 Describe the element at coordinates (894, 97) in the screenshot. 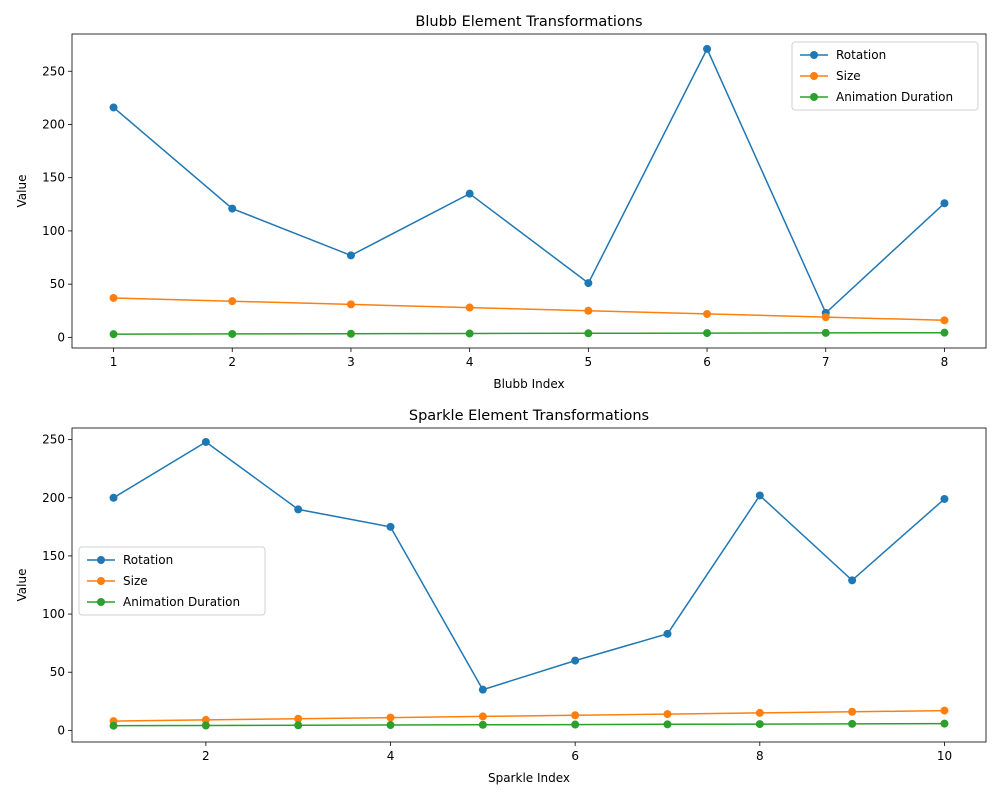

I see `legend-entry: Animation Duration` at that location.